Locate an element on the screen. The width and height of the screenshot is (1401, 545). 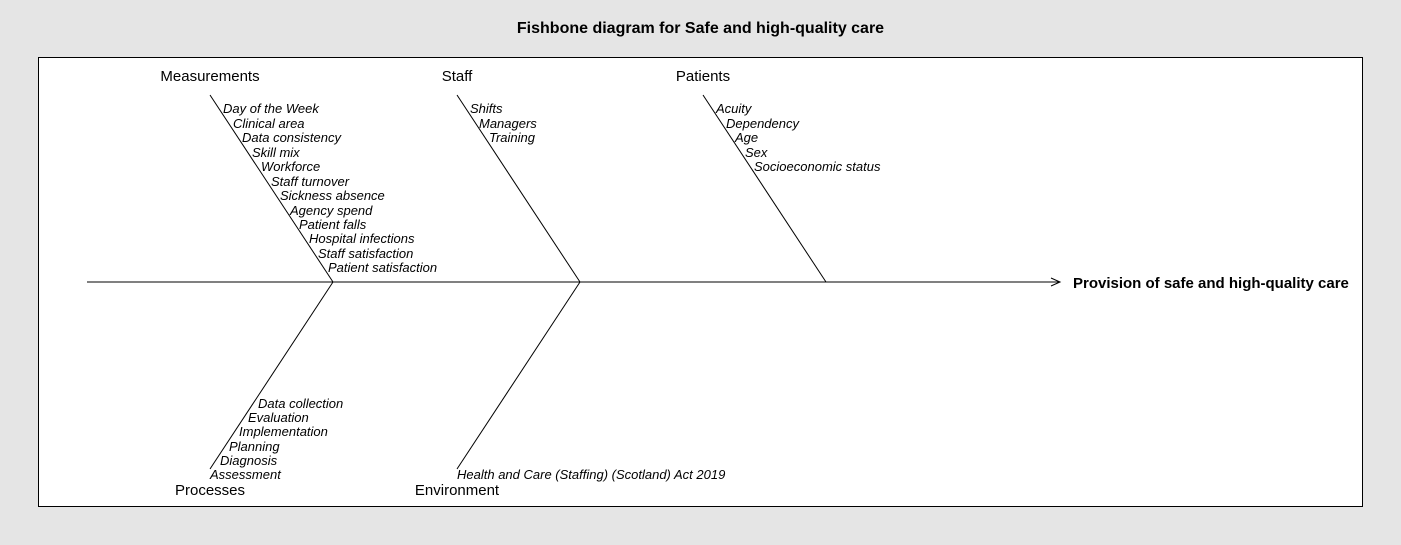
cause-label: Hospital infections is located at coordinates (362, 238).